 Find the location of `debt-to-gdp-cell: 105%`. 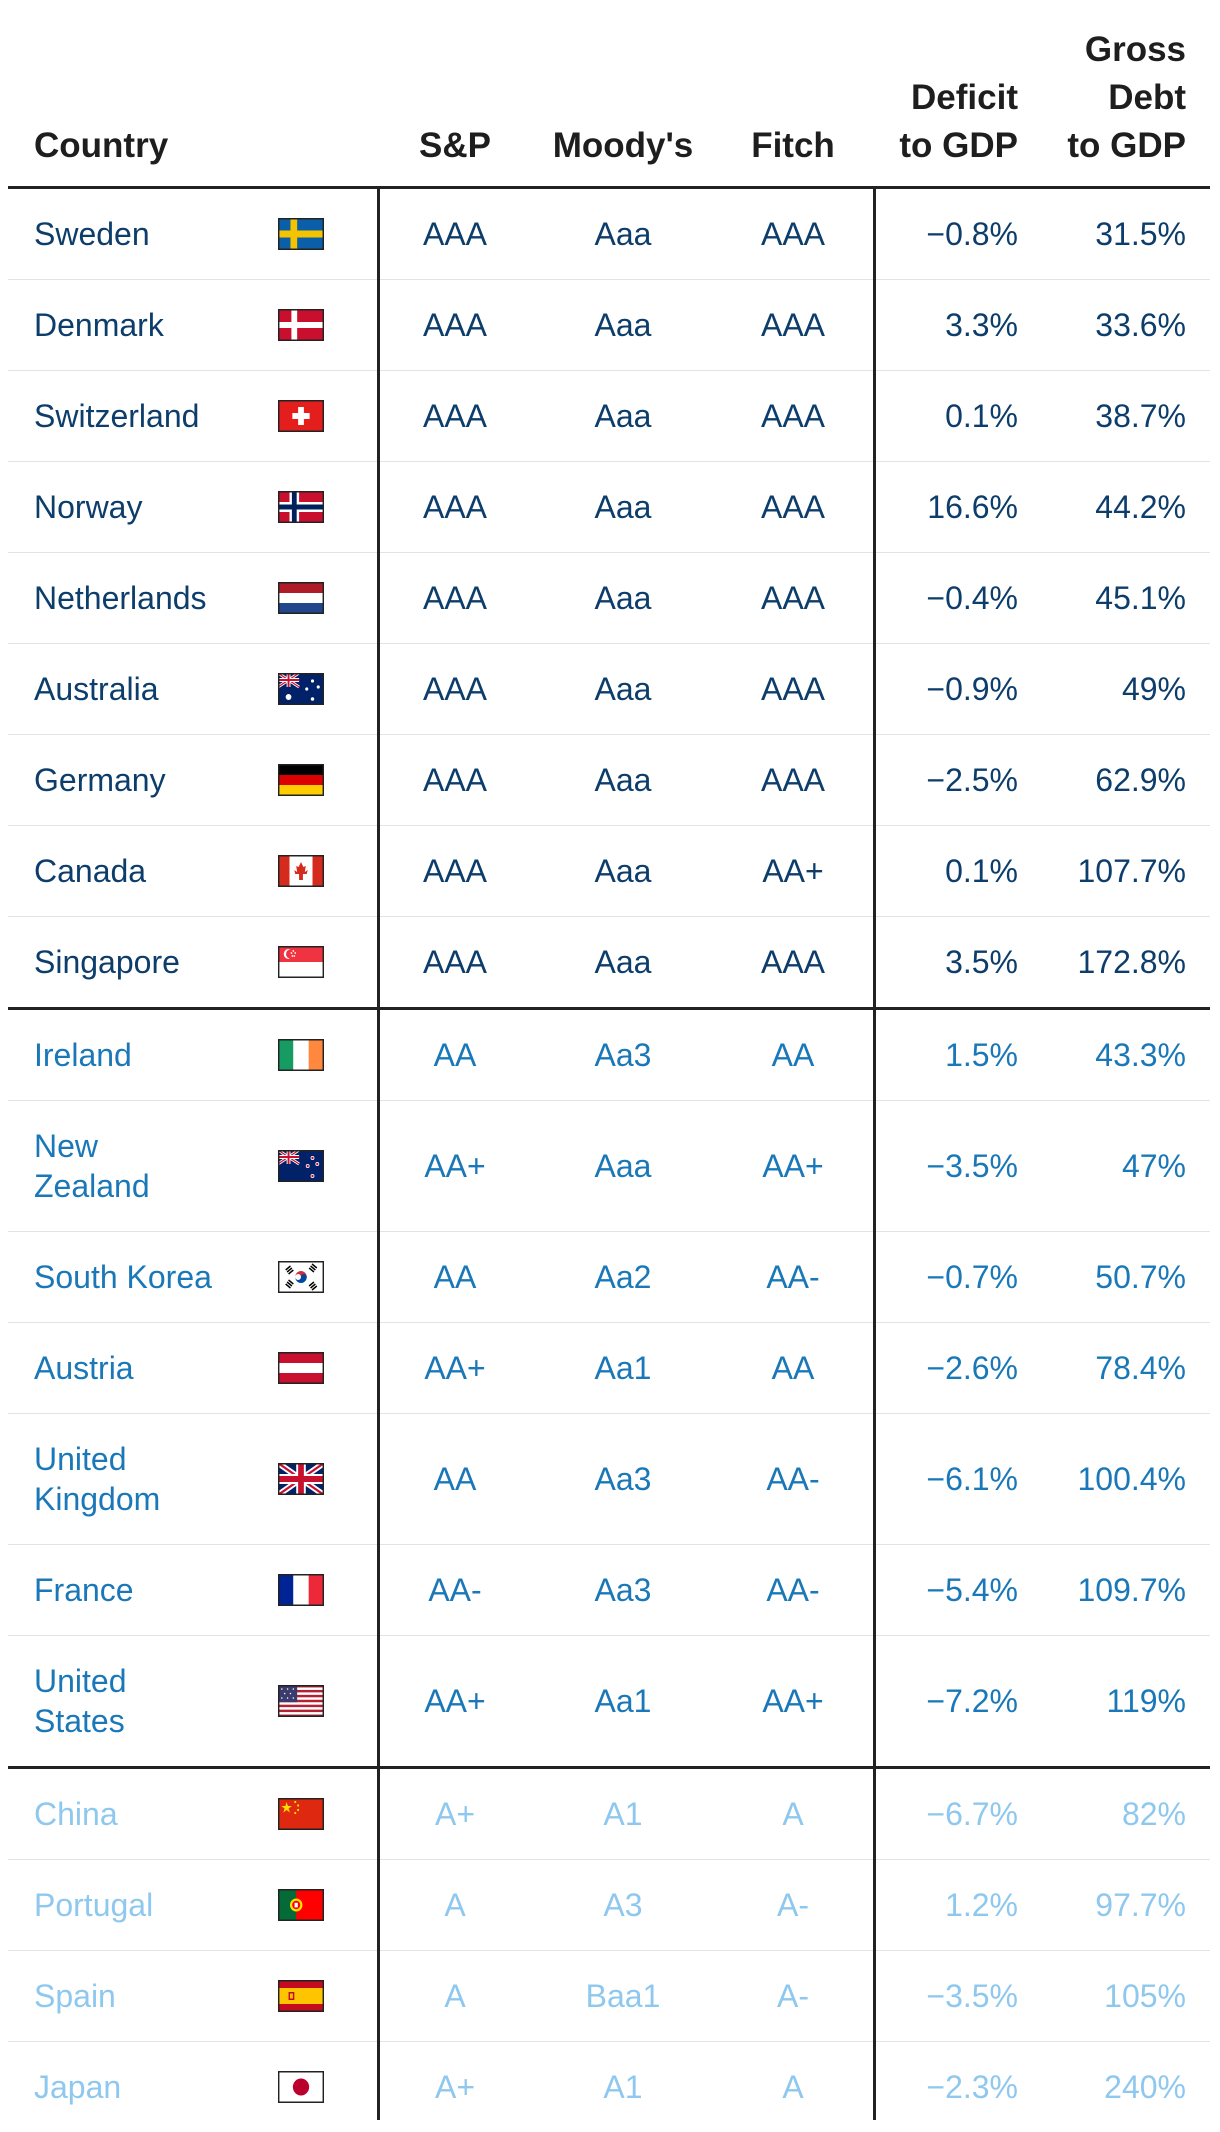

debt-to-gdp-cell: 105% is located at coordinates (1145, 1995).